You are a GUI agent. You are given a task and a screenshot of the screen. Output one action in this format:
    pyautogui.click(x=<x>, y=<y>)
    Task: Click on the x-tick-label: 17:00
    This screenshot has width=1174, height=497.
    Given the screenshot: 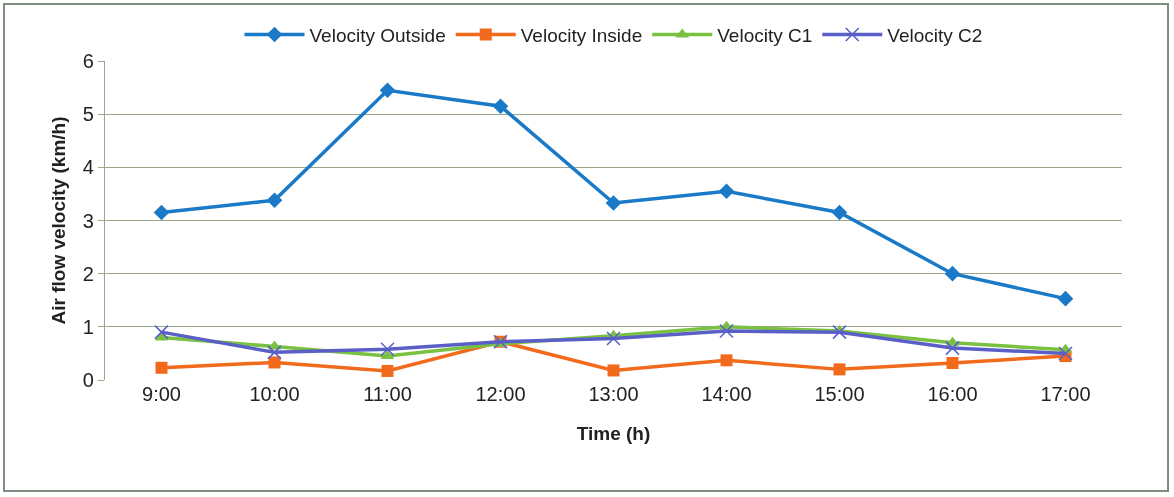 What is the action you would take?
    pyautogui.click(x=1065, y=394)
    